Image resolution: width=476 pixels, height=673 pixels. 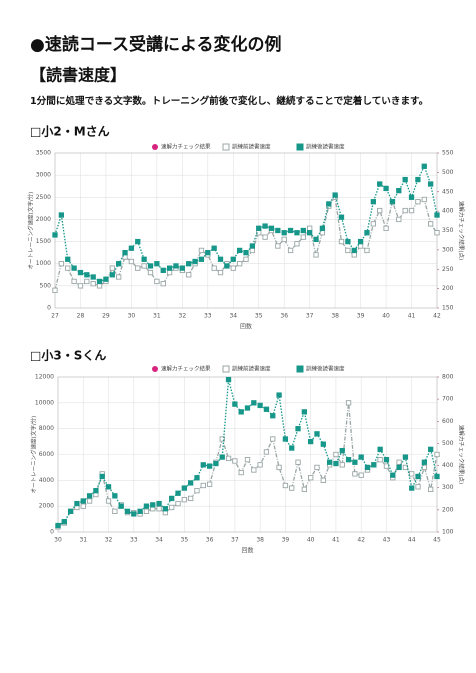 What do you see at coordinates (448, 191) in the screenshot?
I see `y2-tick-label: 450` at bounding box center [448, 191].